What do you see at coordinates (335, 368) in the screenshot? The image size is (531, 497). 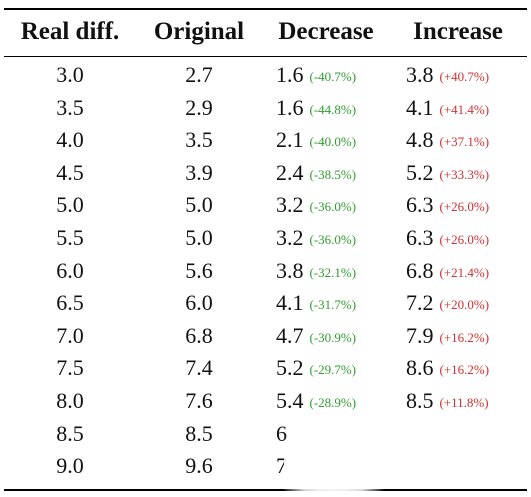 I see `cell-decrease: 5.2 (-29.7%)` at bounding box center [335, 368].